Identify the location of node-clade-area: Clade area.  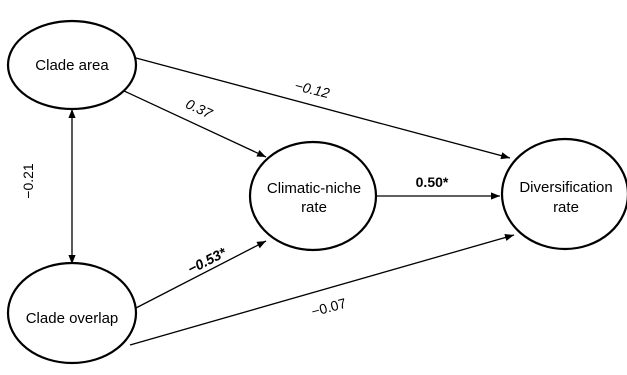
(72, 65).